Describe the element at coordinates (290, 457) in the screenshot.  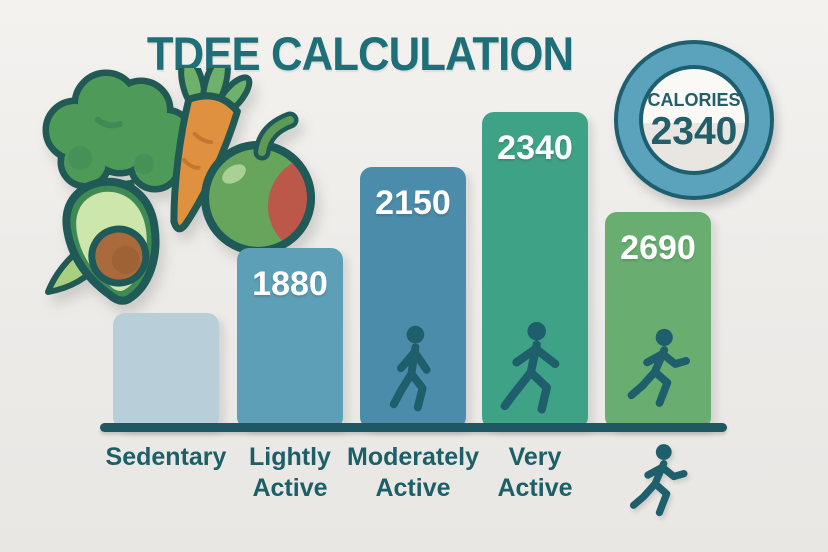
I see `label-line: Lightly` at that location.